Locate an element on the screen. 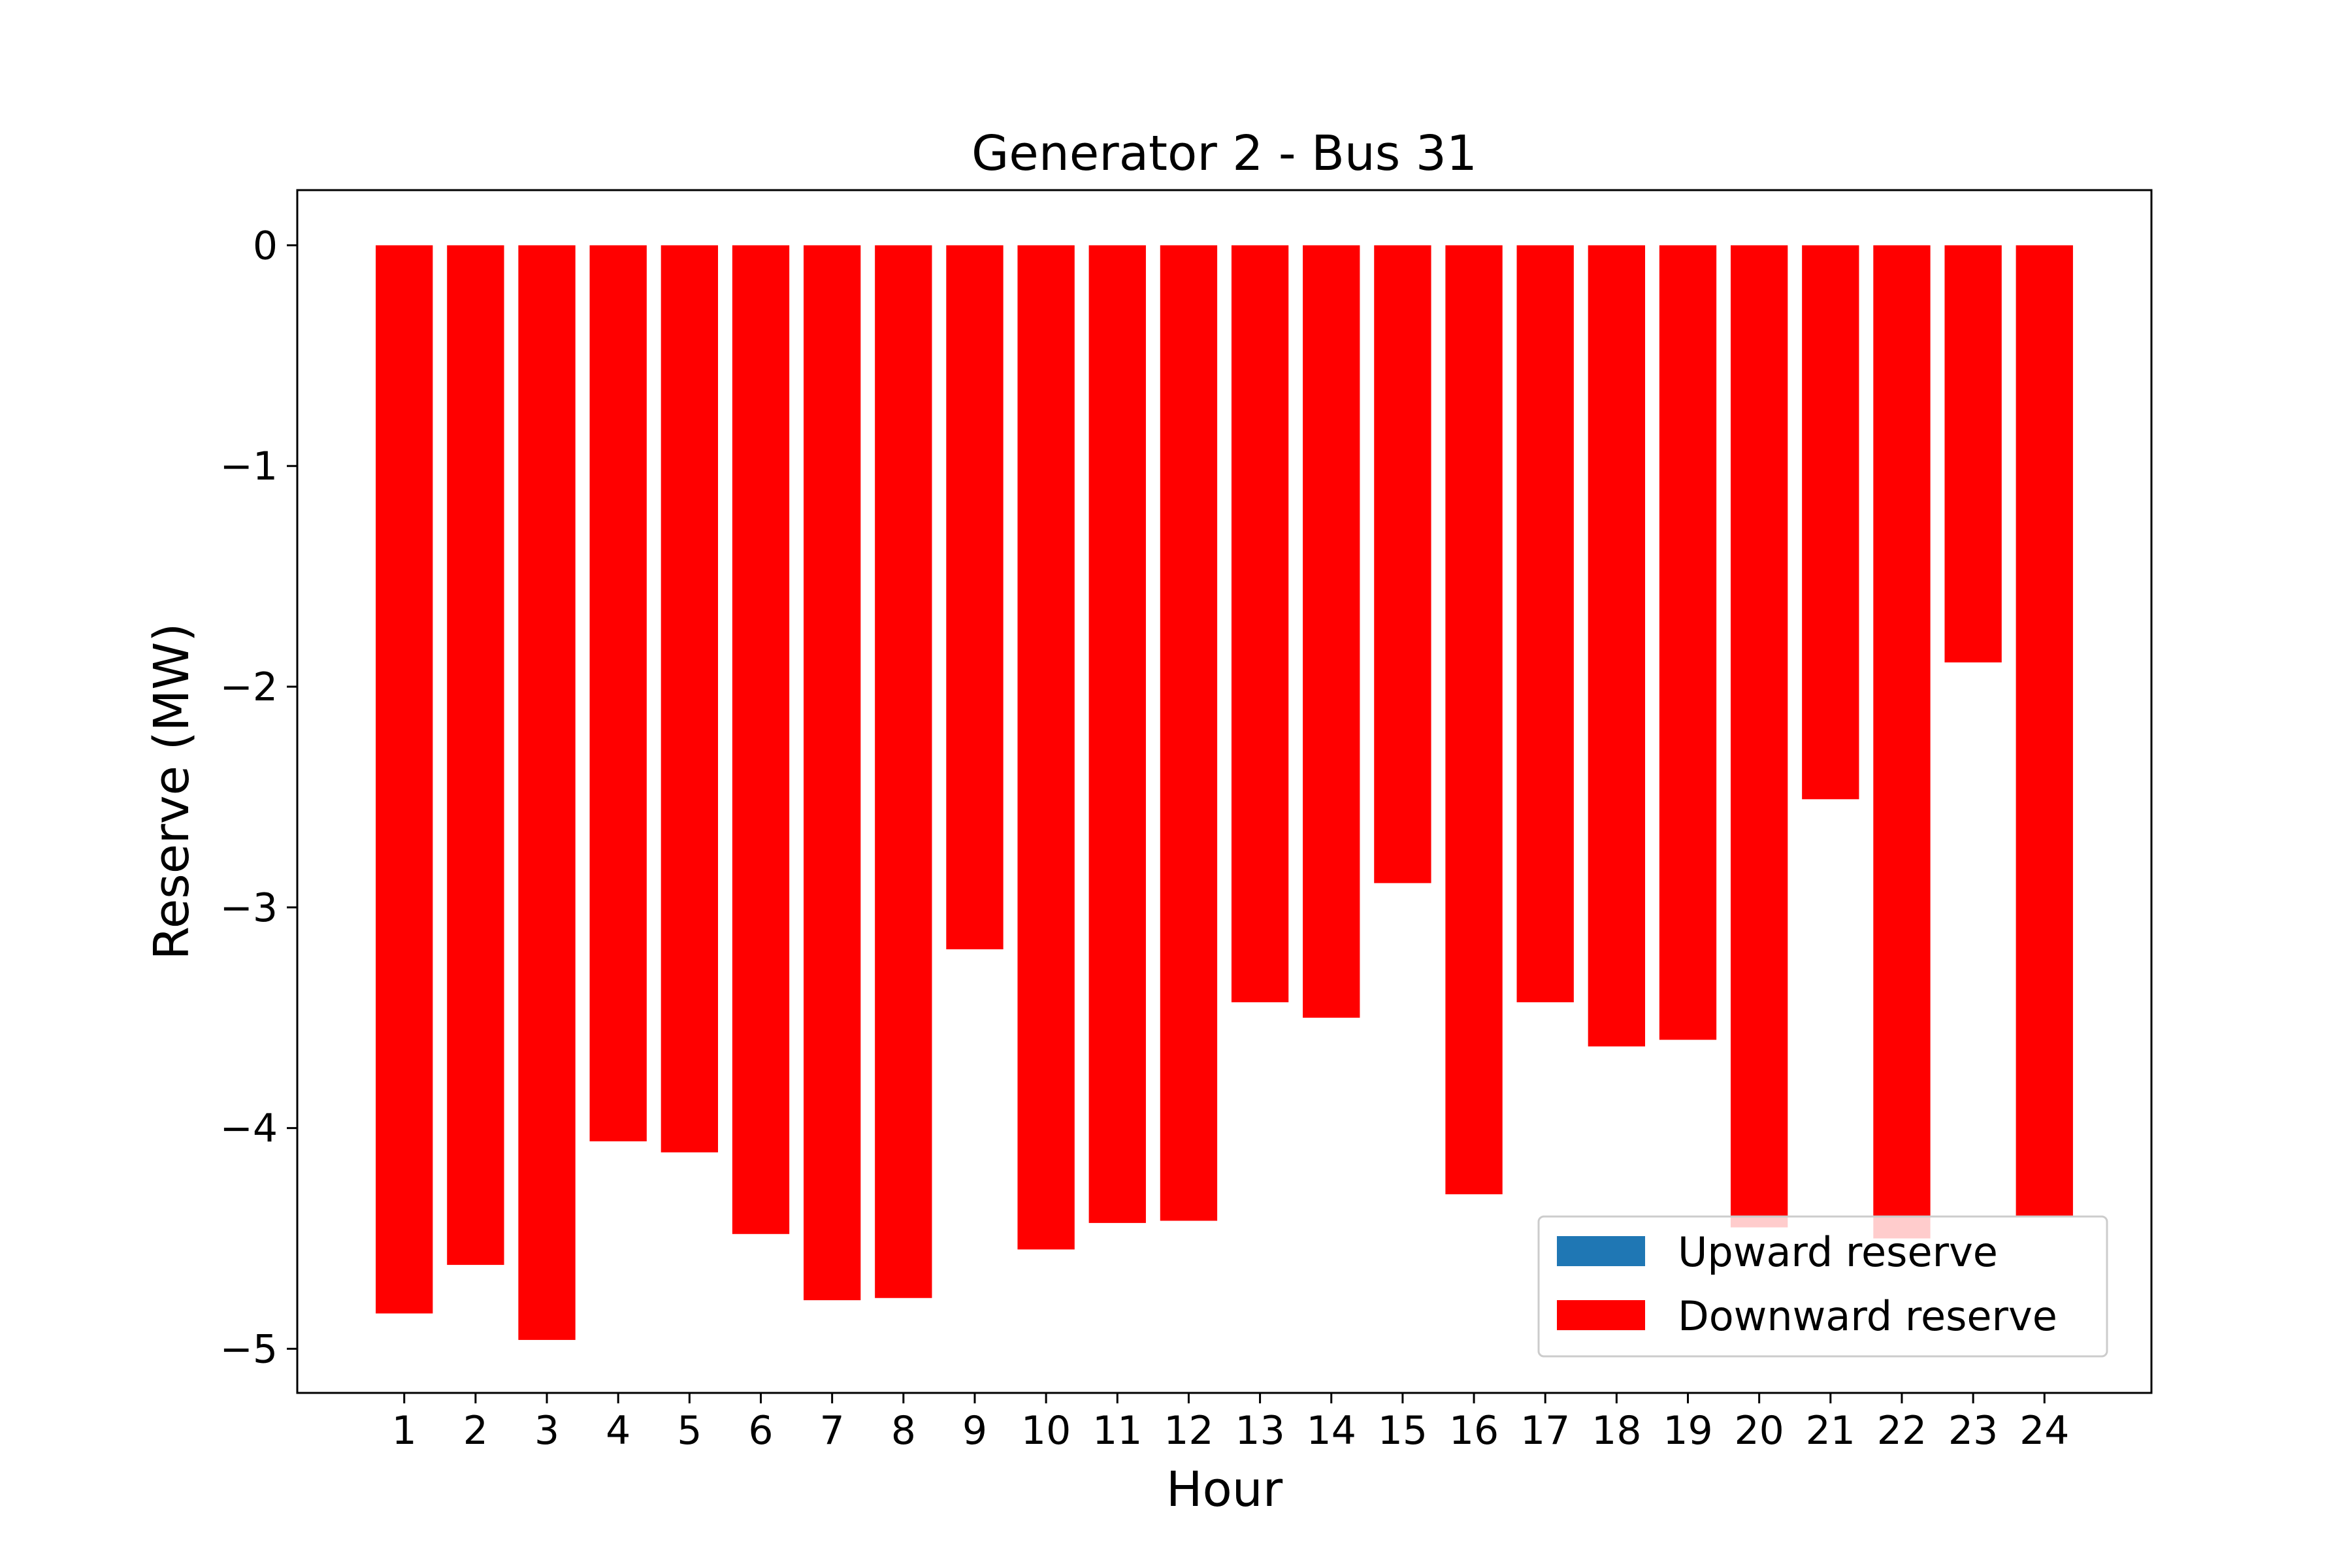 The width and height of the screenshot is (2352, 1568). x-tick-label-21: 21 is located at coordinates (1830, 1431).